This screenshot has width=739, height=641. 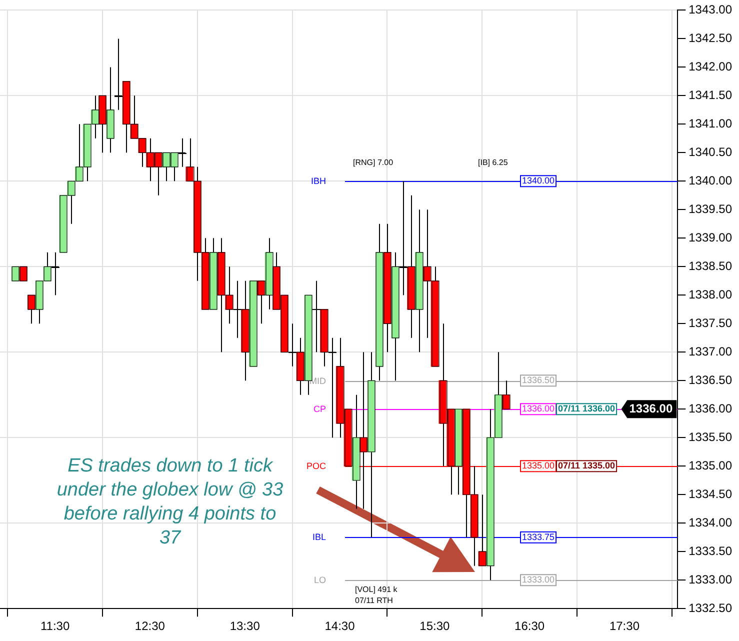 What do you see at coordinates (55, 626) in the screenshot?
I see `x-tick-label: 11:30` at bounding box center [55, 626].